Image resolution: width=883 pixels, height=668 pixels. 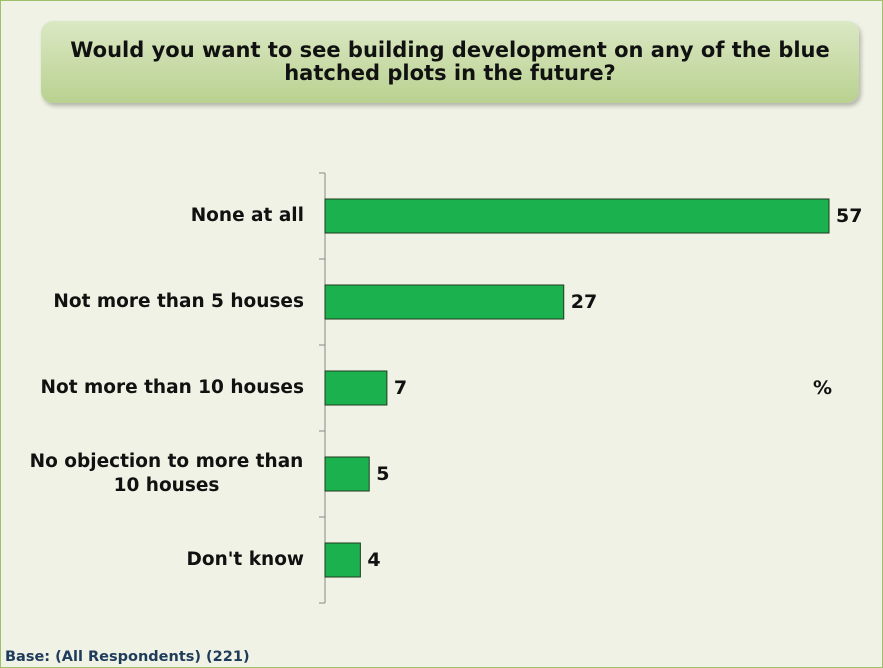 What do you see at coordinates (374, 560) in the screenshot?
I see `data-label: 4` at bounding box center [374, 560].